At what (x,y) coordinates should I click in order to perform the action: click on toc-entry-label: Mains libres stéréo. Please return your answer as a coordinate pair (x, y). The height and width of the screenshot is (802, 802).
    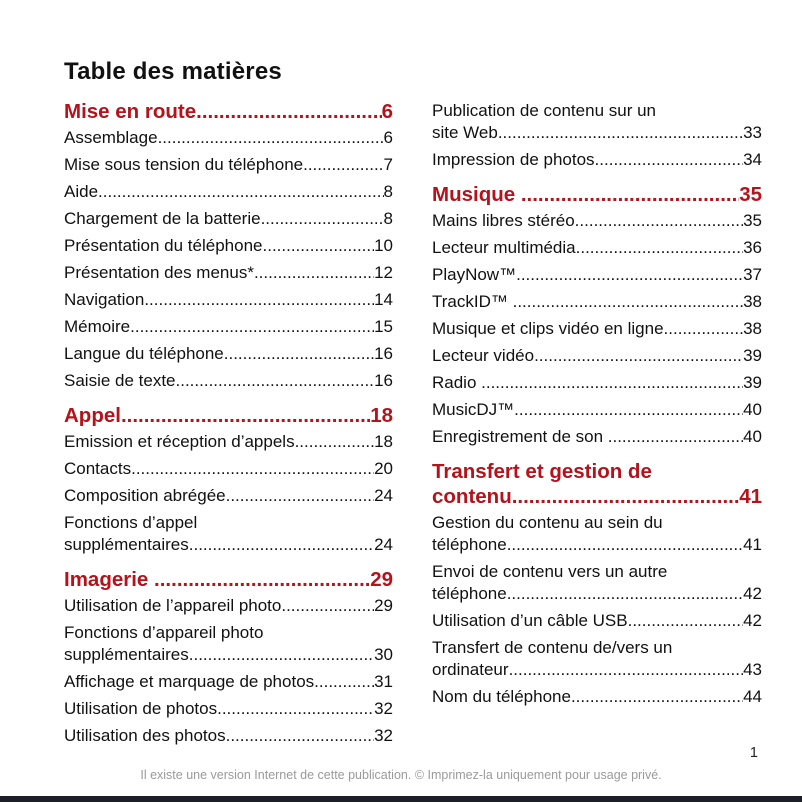
    Looking at the image, I should click on (503, 220).